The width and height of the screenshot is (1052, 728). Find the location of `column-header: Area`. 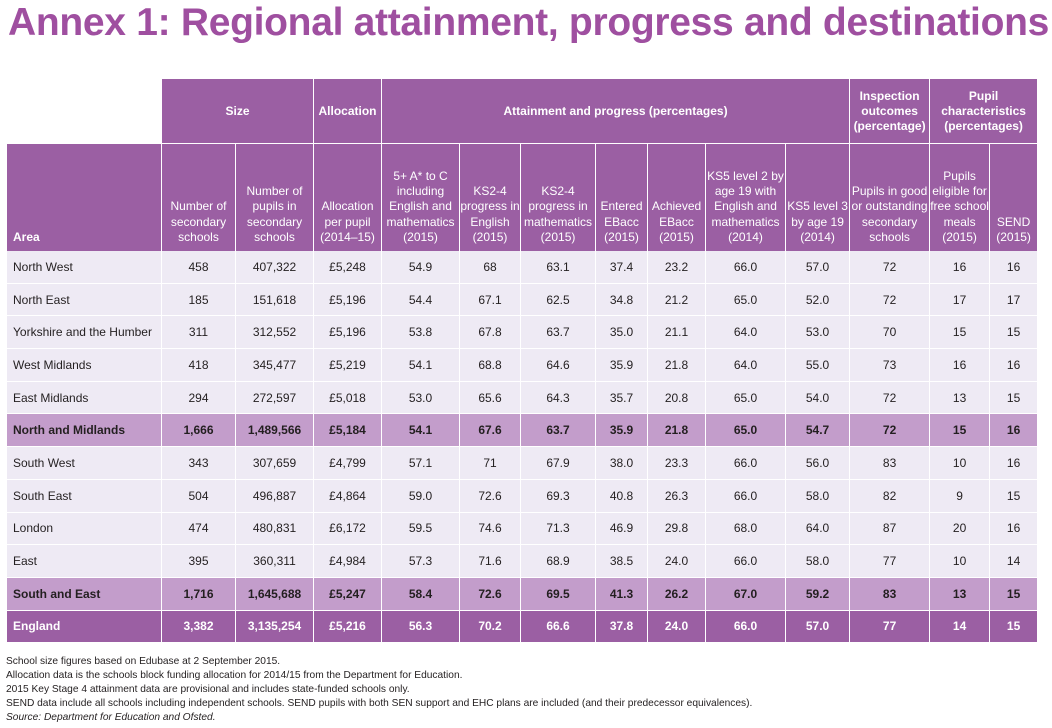

column-header: Area is located at coordinates (84, 197).